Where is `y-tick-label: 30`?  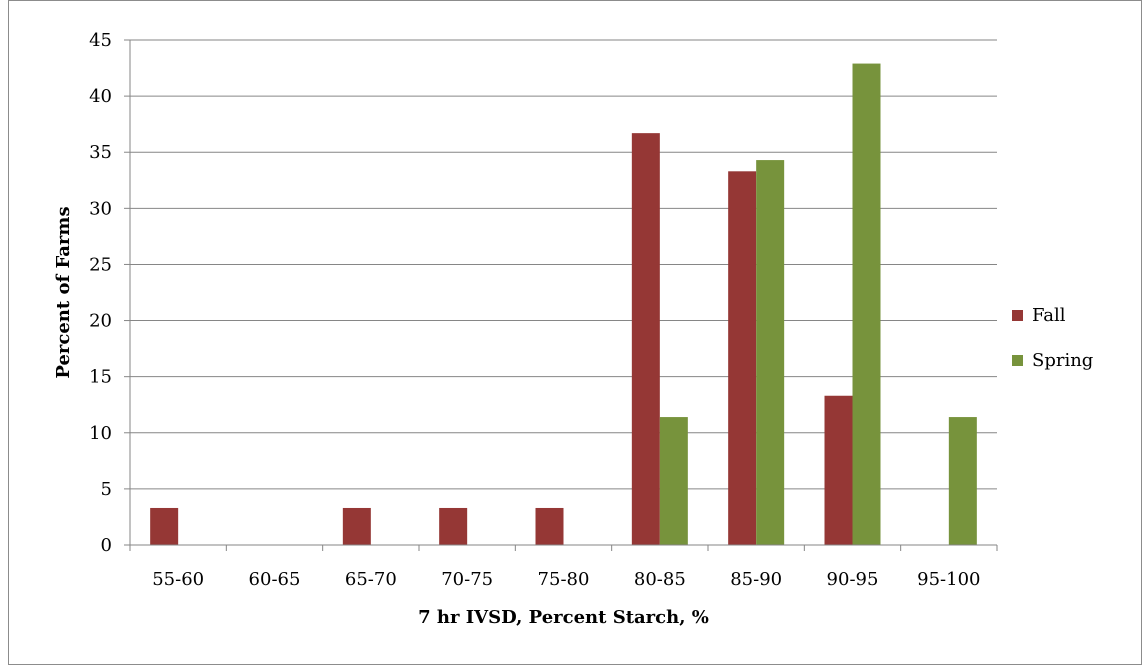 y-tick-label: 30 is located at coordinates (100, 208).